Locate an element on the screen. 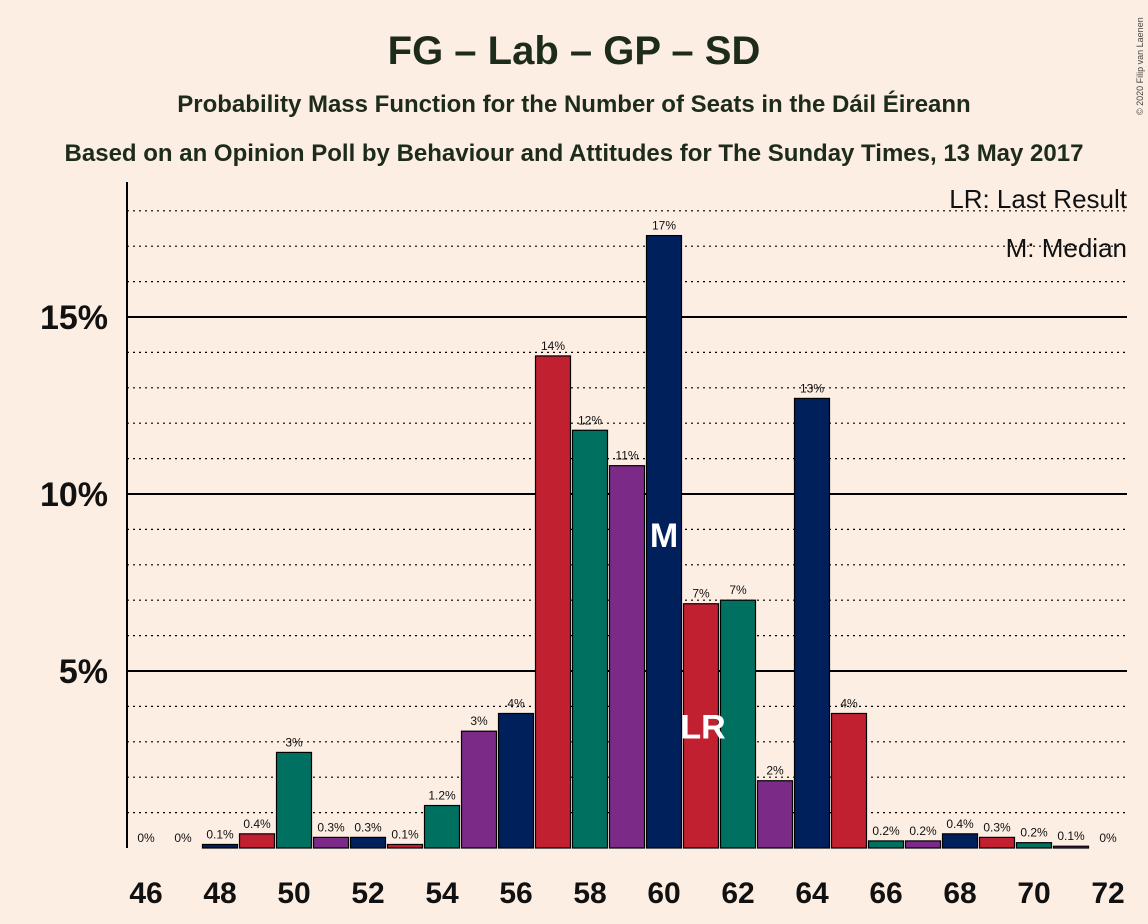 This screenshot has width=1148, height=924. data-label-61: 7% is located at coordinates (701, 594).